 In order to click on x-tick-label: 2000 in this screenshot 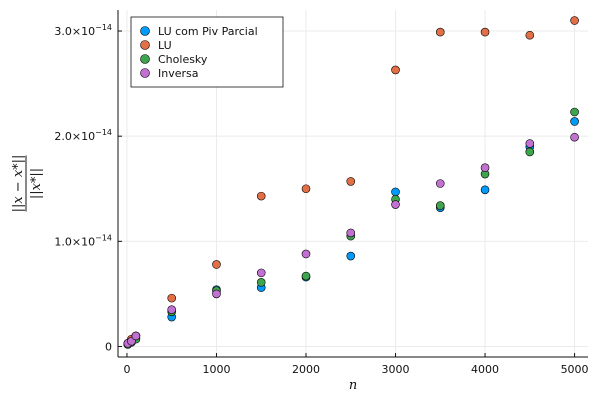, I will do `click(306, 369)`.